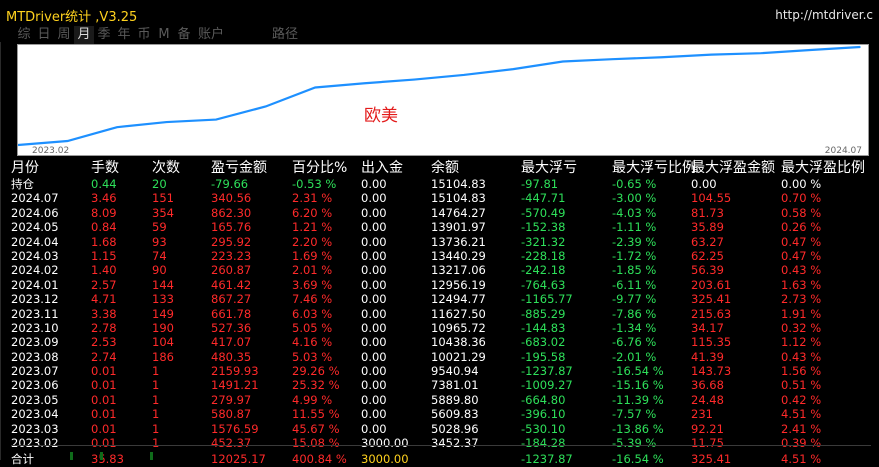 This screenshot has width=879, height=467. I want to click on cell-month: 2024.05, so click(35, 227).